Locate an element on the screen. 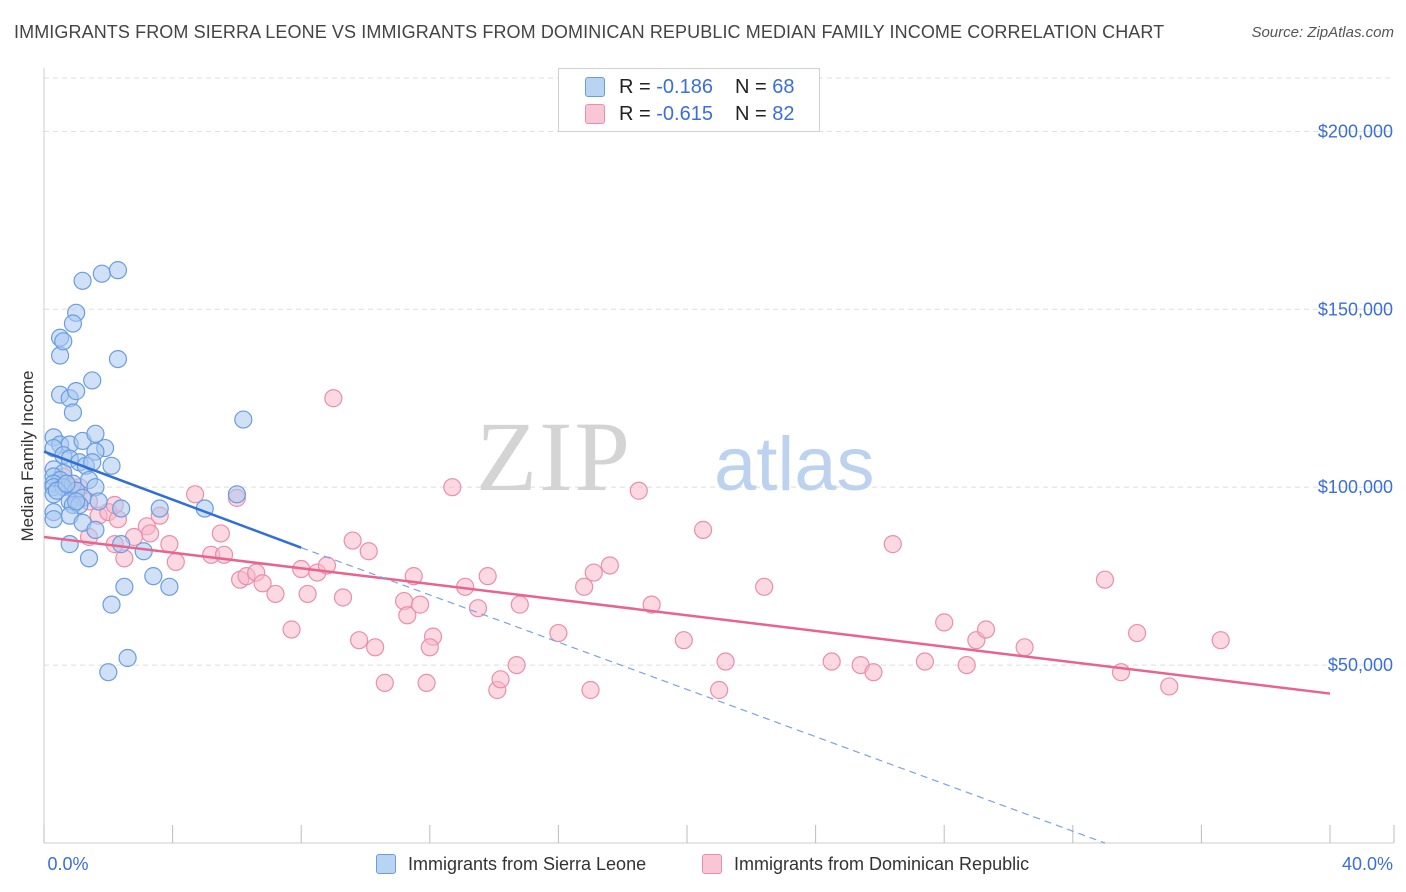 The width and height of the screenshot is (1406, 892). legend-row-series-2: R = -0.615 N = 82 is located at coordinates (689, 114).